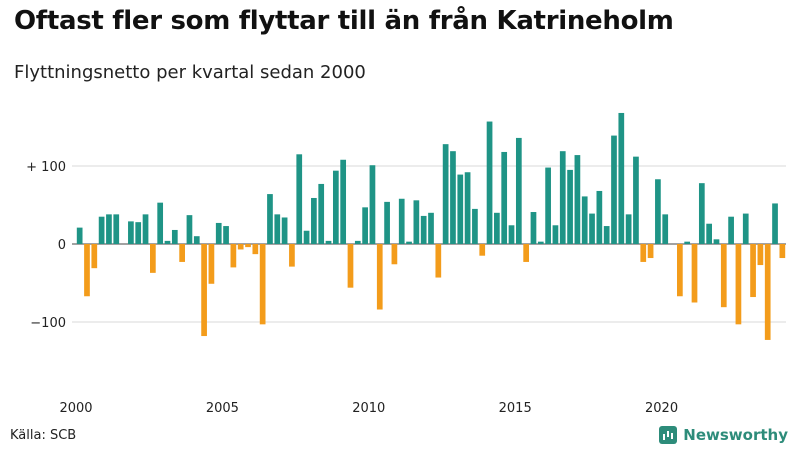 The image size is (800, 450). Describe the element at coordinates (668, 435) in the screenshot. I see `bar-chart-icon` at that location.